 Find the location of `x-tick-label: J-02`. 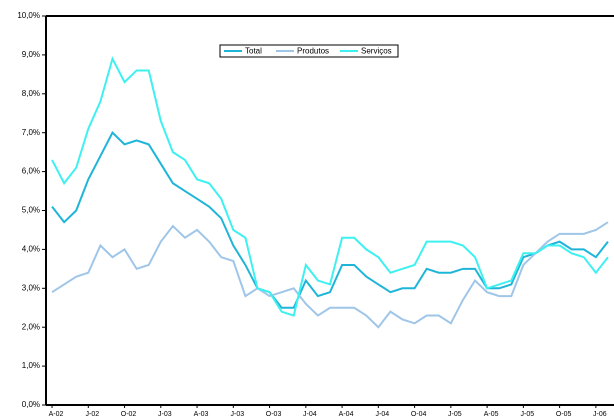

x-tick-label: J-02 is located at coordinates (92, 414).